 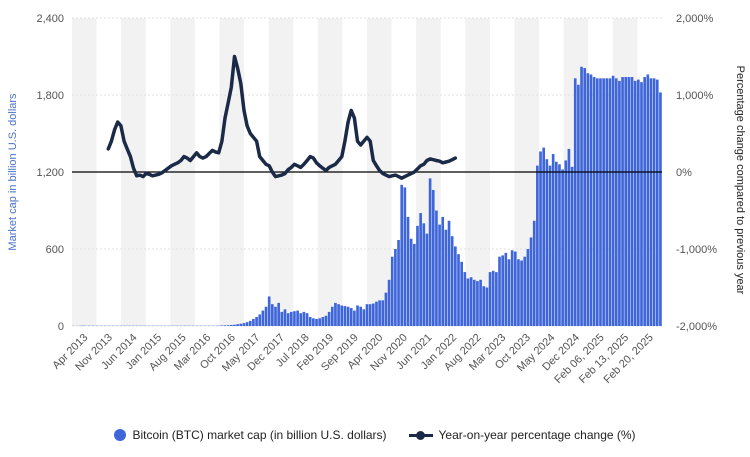 What do you see at coordinates (282, 117) in the screenshot?
I see `yoy-line` at bounding box center [282, 117].